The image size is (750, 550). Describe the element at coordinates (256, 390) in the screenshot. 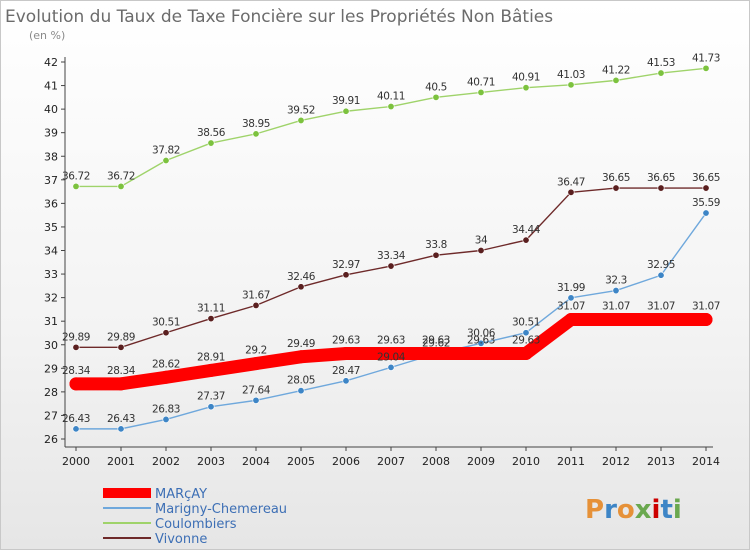

I see `data-label: 27.64` at that location.